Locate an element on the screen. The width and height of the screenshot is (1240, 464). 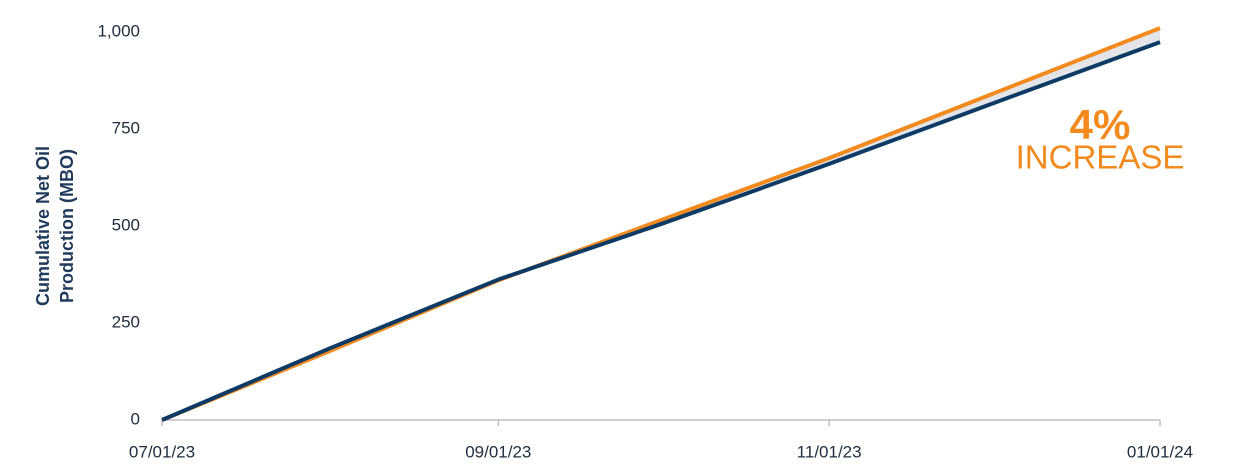
y-axis-label: Cumulative Net Oil is located at coordinates (43, 226).